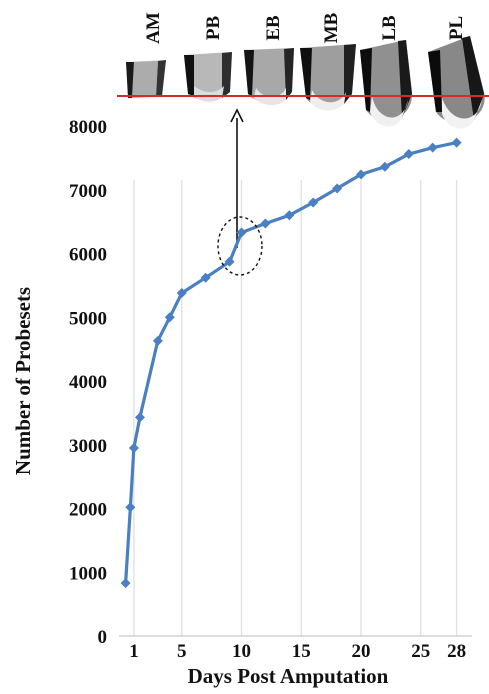 The height and width of the screenshot is (694, 489). What do you see at coordinates (208, 77) in the screenshot?
I see `stage-illustration-pb` at bounding box center [208, 77].